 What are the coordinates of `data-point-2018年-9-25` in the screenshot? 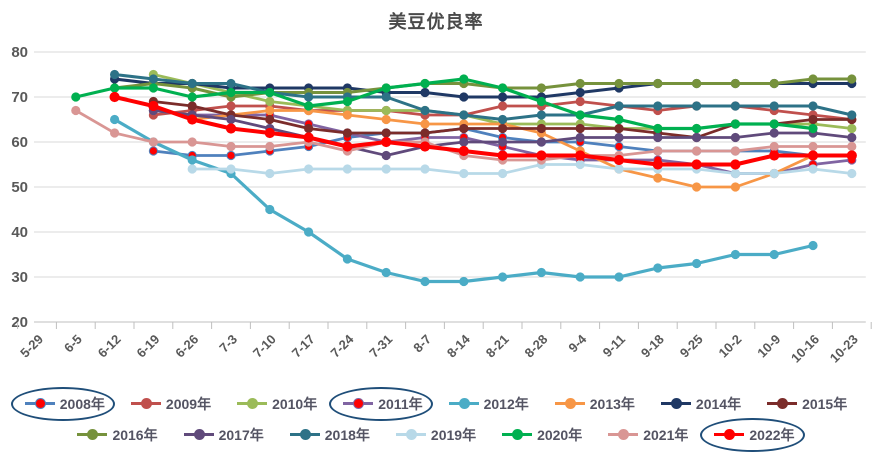 It's located at (697, 106).